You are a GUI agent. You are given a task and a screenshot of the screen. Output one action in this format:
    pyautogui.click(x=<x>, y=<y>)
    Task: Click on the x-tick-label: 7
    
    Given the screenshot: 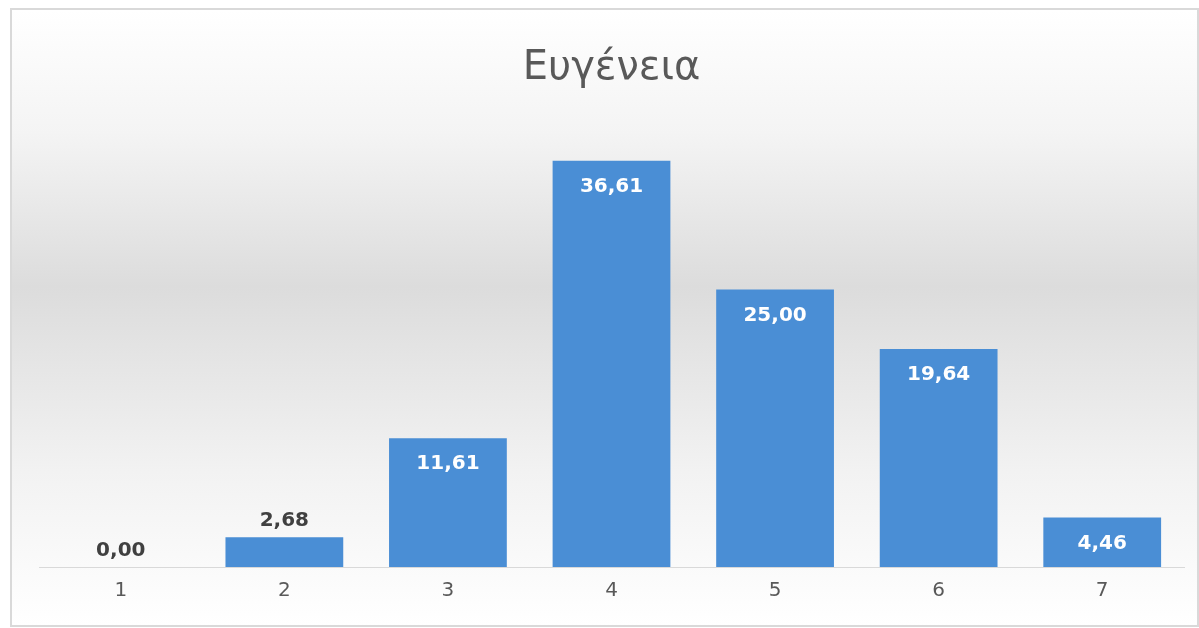 What is the action you would take?
    pyautogui.click(x=1102, y=589)
    